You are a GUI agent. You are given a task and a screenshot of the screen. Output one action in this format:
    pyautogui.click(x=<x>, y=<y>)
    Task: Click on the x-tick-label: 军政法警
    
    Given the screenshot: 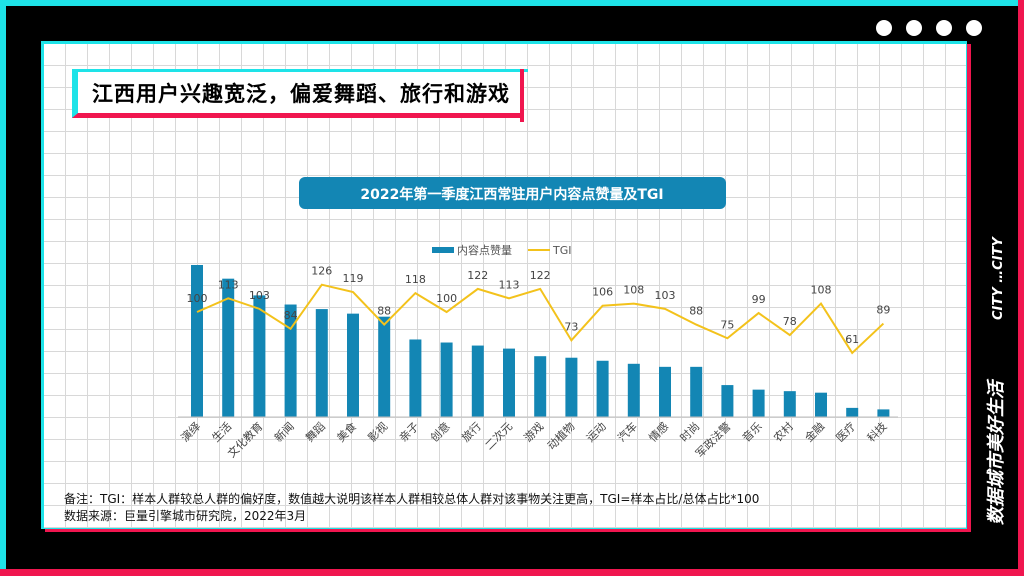 What is the action you would take?
    pyautogui.click(x=713, y=439)
    